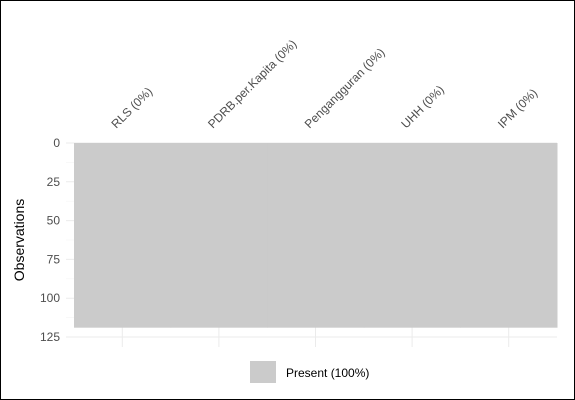  What do you see at coordinates (132, 107) in the screenshot?
I see `column-label: RLS (0%)` at bounding box center [132, 107].